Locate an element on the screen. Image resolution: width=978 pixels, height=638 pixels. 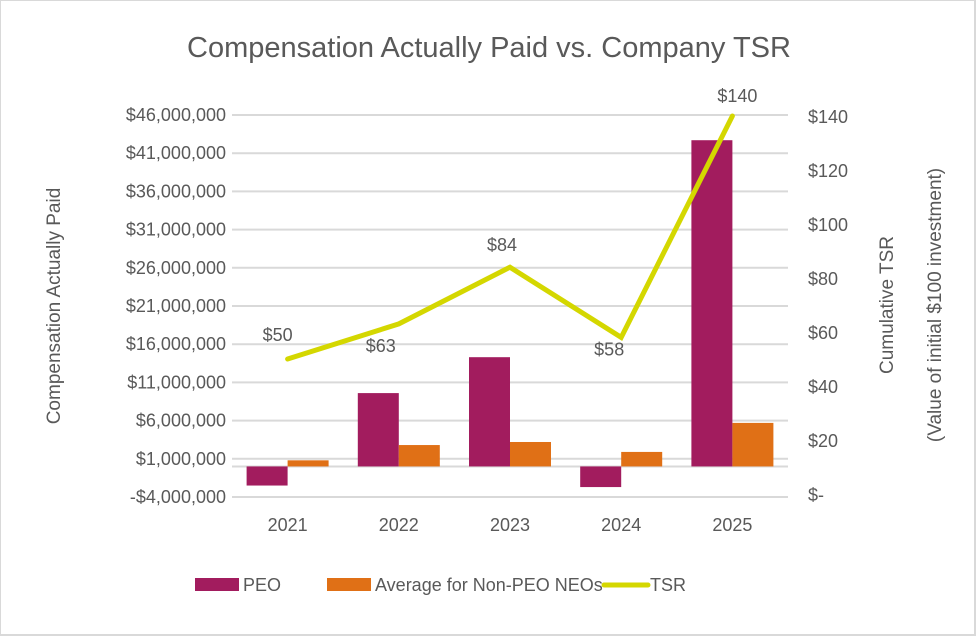
x-axis-ticks: 2021 2022 2023 2024 2025 is located at coordinates (510, 525).